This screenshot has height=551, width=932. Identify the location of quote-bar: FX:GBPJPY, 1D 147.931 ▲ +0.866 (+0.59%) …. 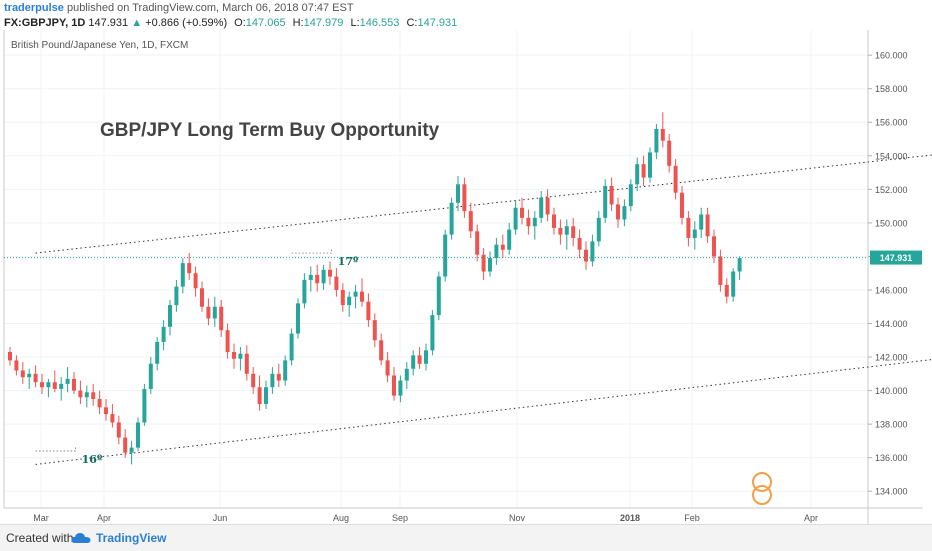
(230, 24).